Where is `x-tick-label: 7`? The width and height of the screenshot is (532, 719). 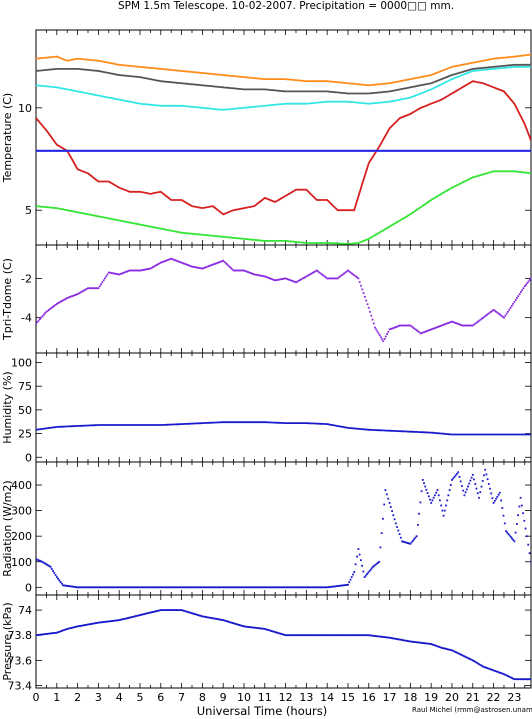
x-tick-label: 7 is located at coordinates (181, 697).